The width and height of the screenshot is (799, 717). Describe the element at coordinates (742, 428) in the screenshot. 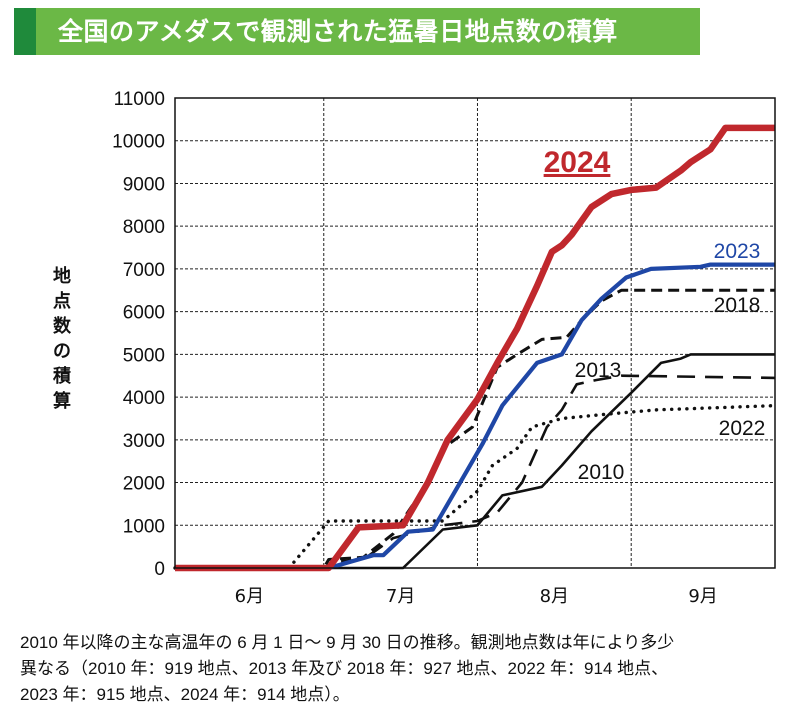

I see `series-label-2022: 2022` at that location.